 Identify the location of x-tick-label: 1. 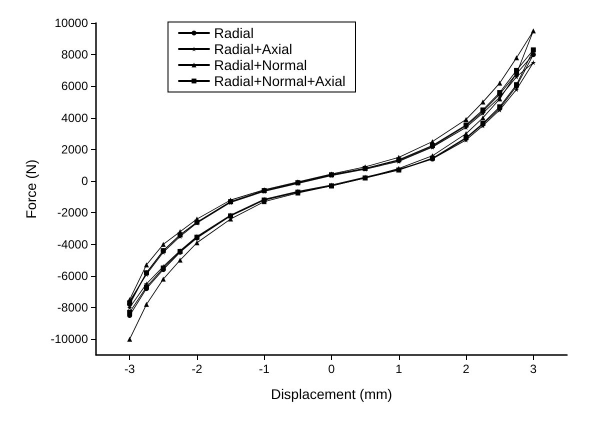
(398, 369).